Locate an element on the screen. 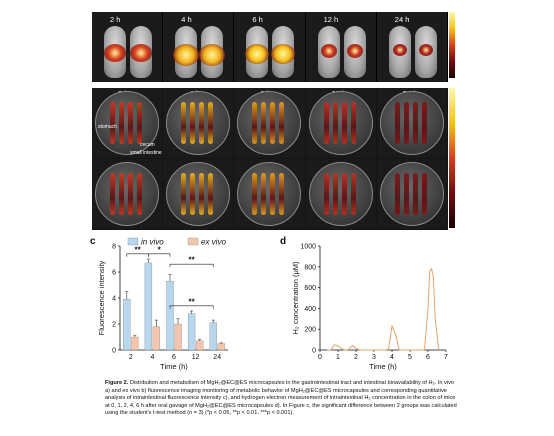  chart-c-xtick-label: 24 is located at coordinates (217, 357).